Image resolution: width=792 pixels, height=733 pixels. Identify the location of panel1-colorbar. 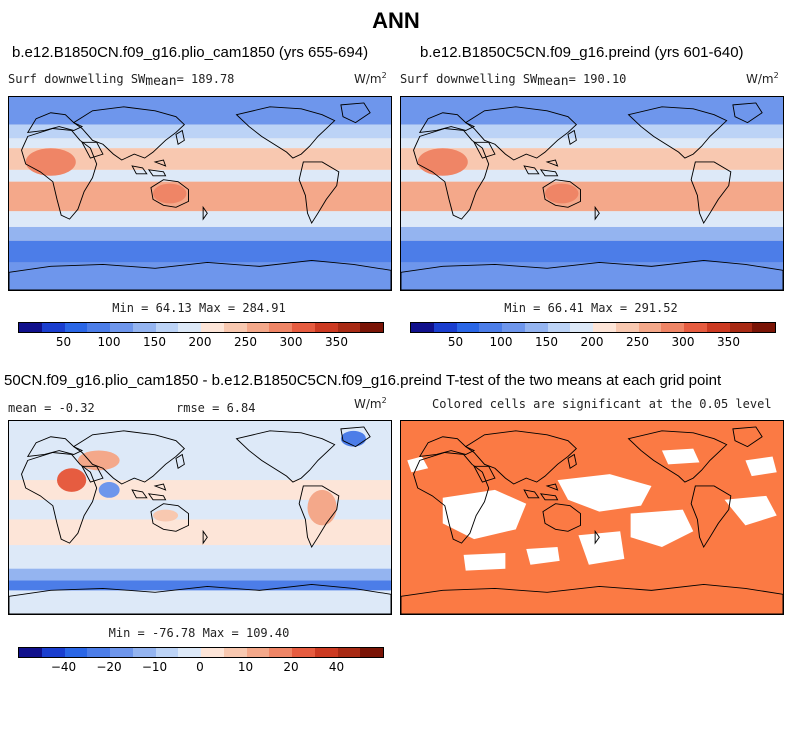
(201, 327).